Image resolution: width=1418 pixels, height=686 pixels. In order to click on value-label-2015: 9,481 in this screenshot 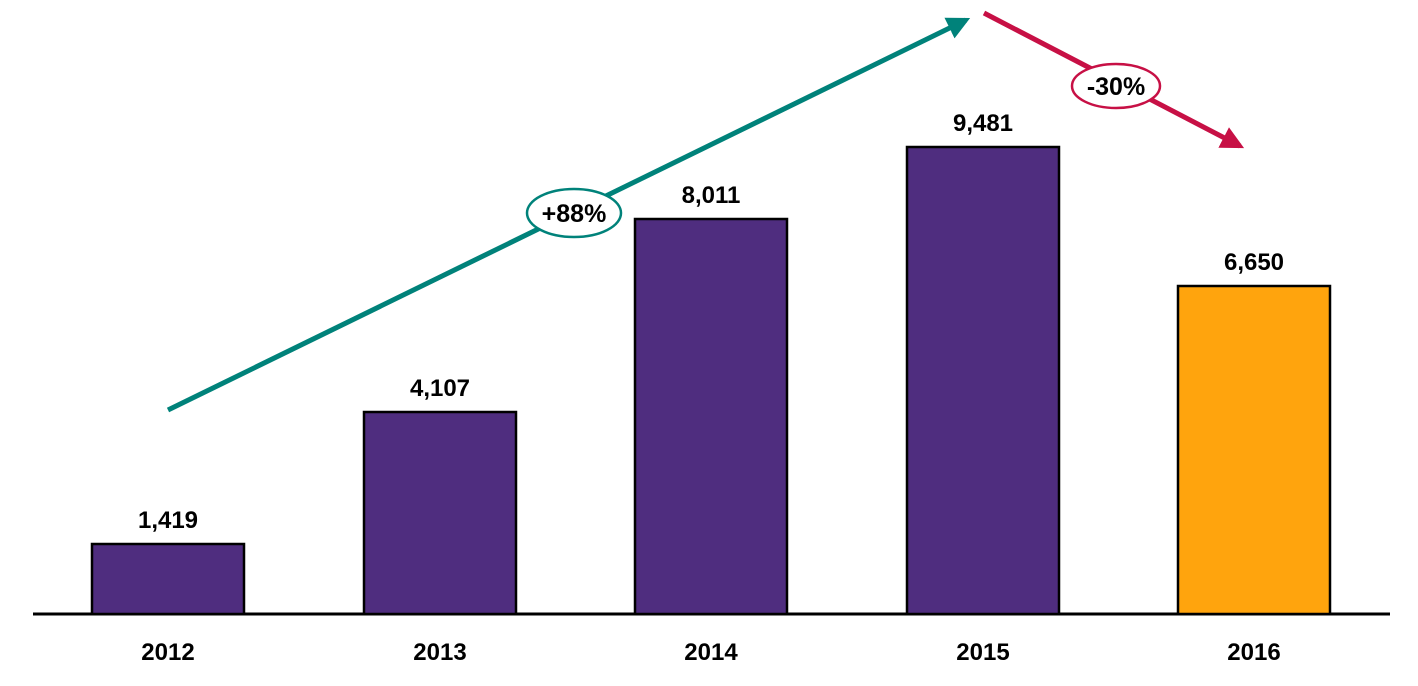, I will do `click(983, 123)`.